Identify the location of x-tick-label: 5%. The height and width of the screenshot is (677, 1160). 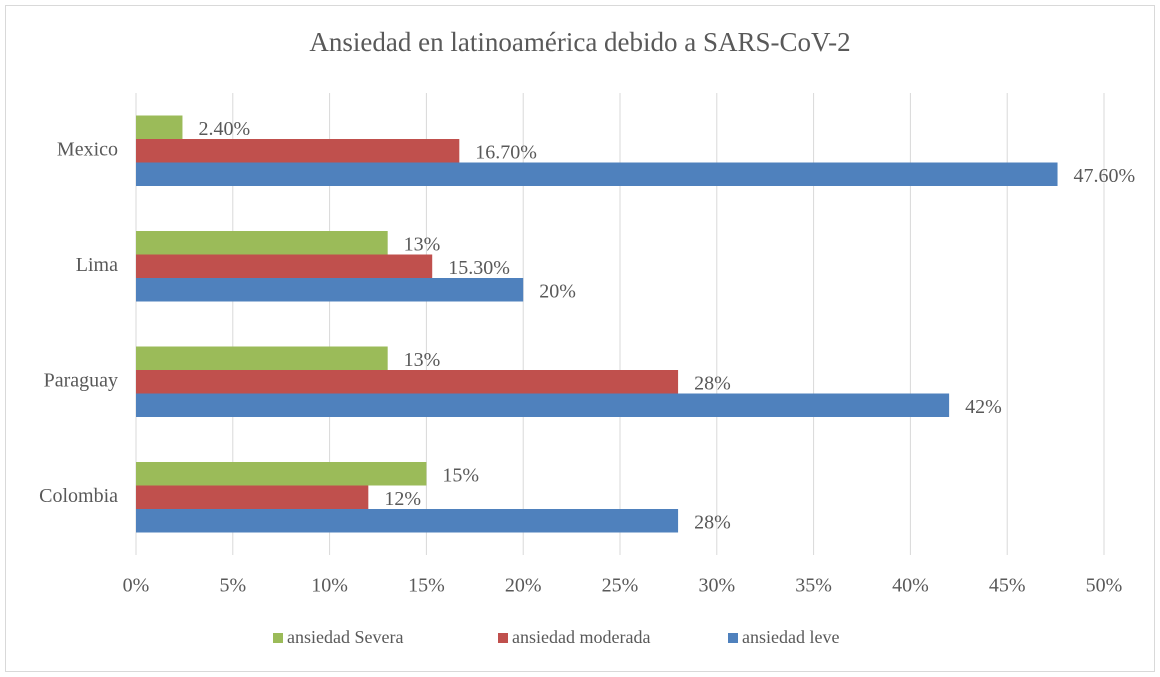
(232, 586).